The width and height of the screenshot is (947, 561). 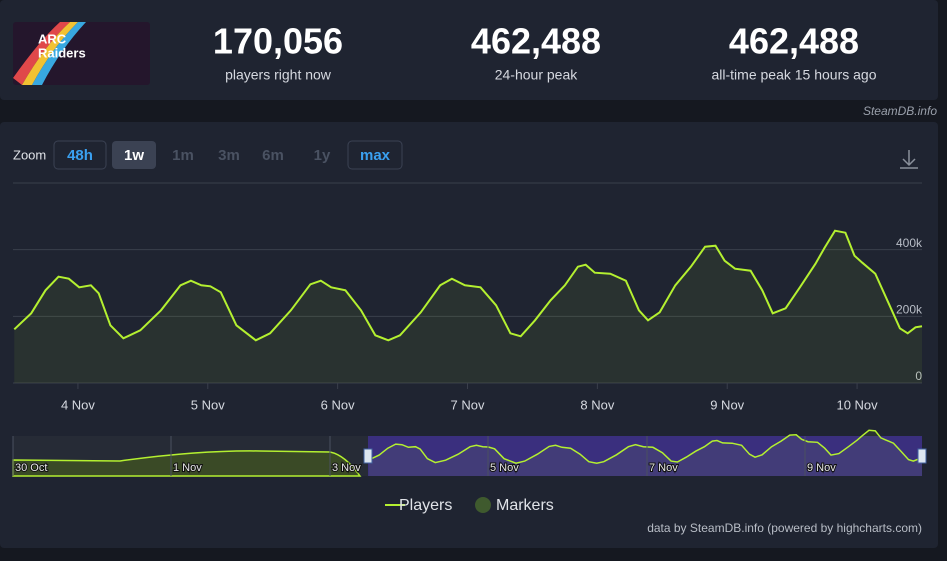 I want to click on logo-text: ARC, so click(x=52, y=38).